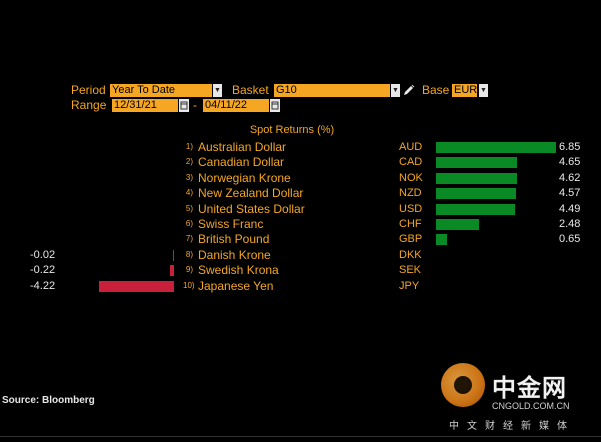  What do you see at coordinates (189, 239) in the screenshot?
I see `rank-number: 7)` at bounding box center [189, 239].